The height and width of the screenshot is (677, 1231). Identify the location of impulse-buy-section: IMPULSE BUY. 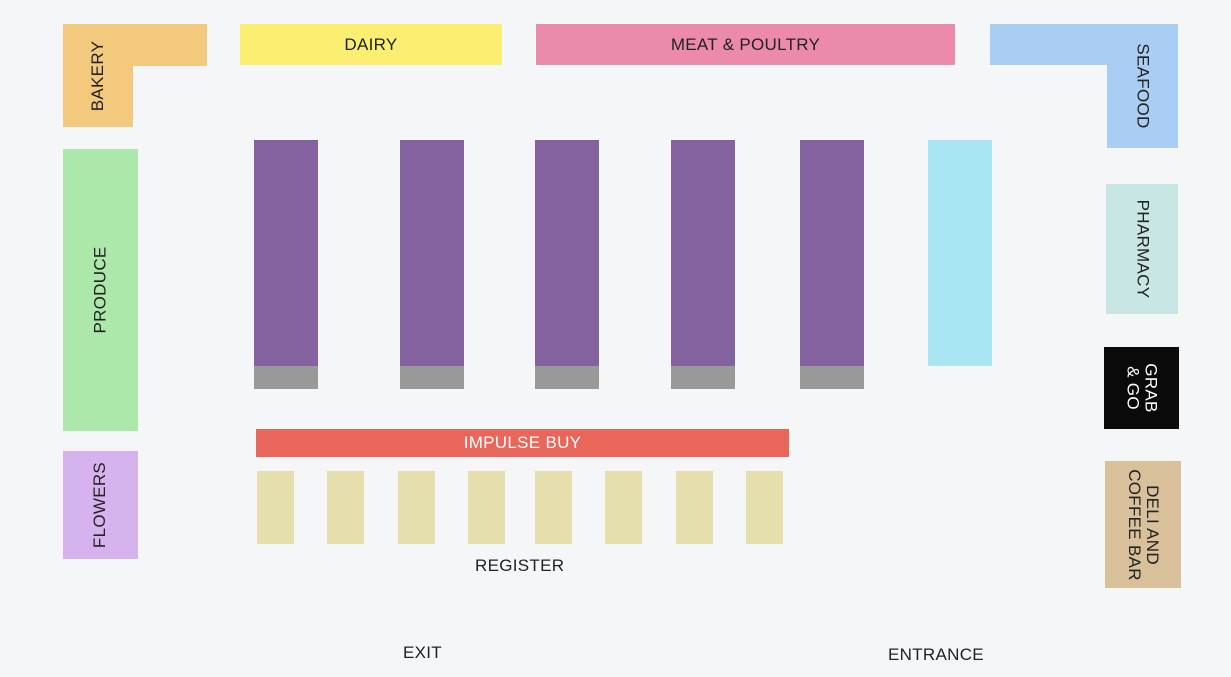
(522, 443).